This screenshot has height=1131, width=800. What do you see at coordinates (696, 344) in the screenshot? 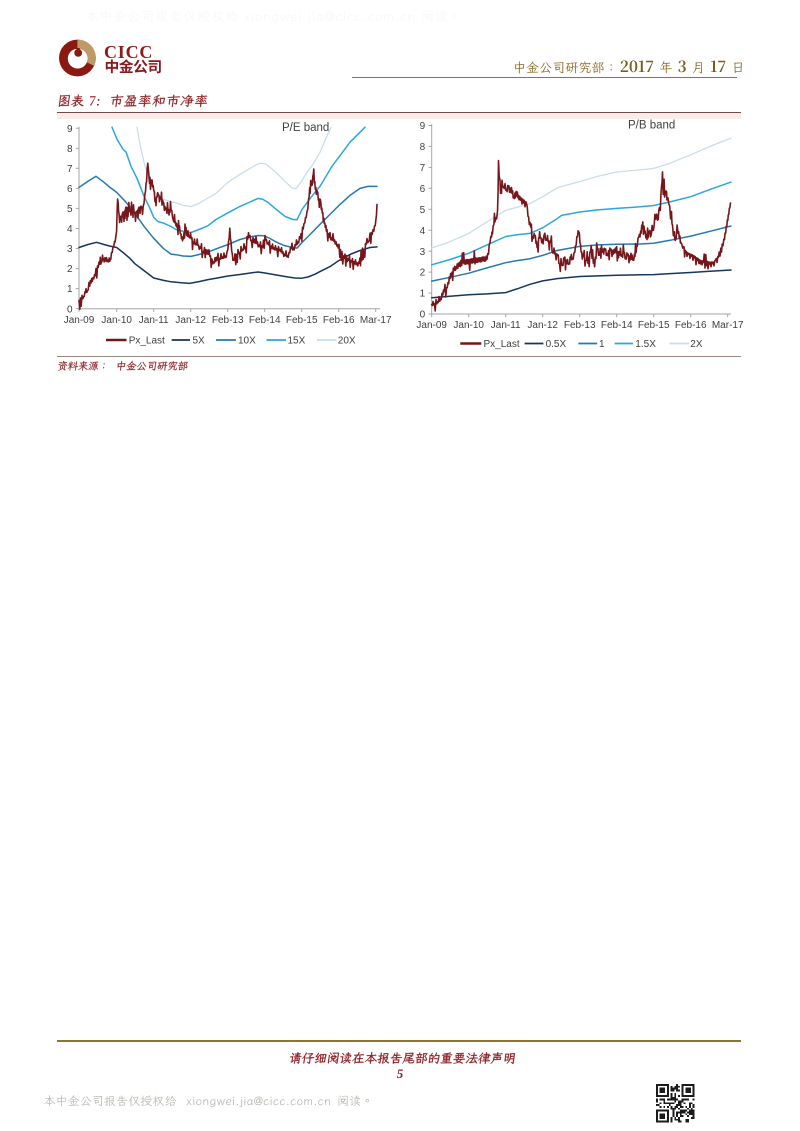
I see `svg-text: 2X` at bounding box center [696, 344].